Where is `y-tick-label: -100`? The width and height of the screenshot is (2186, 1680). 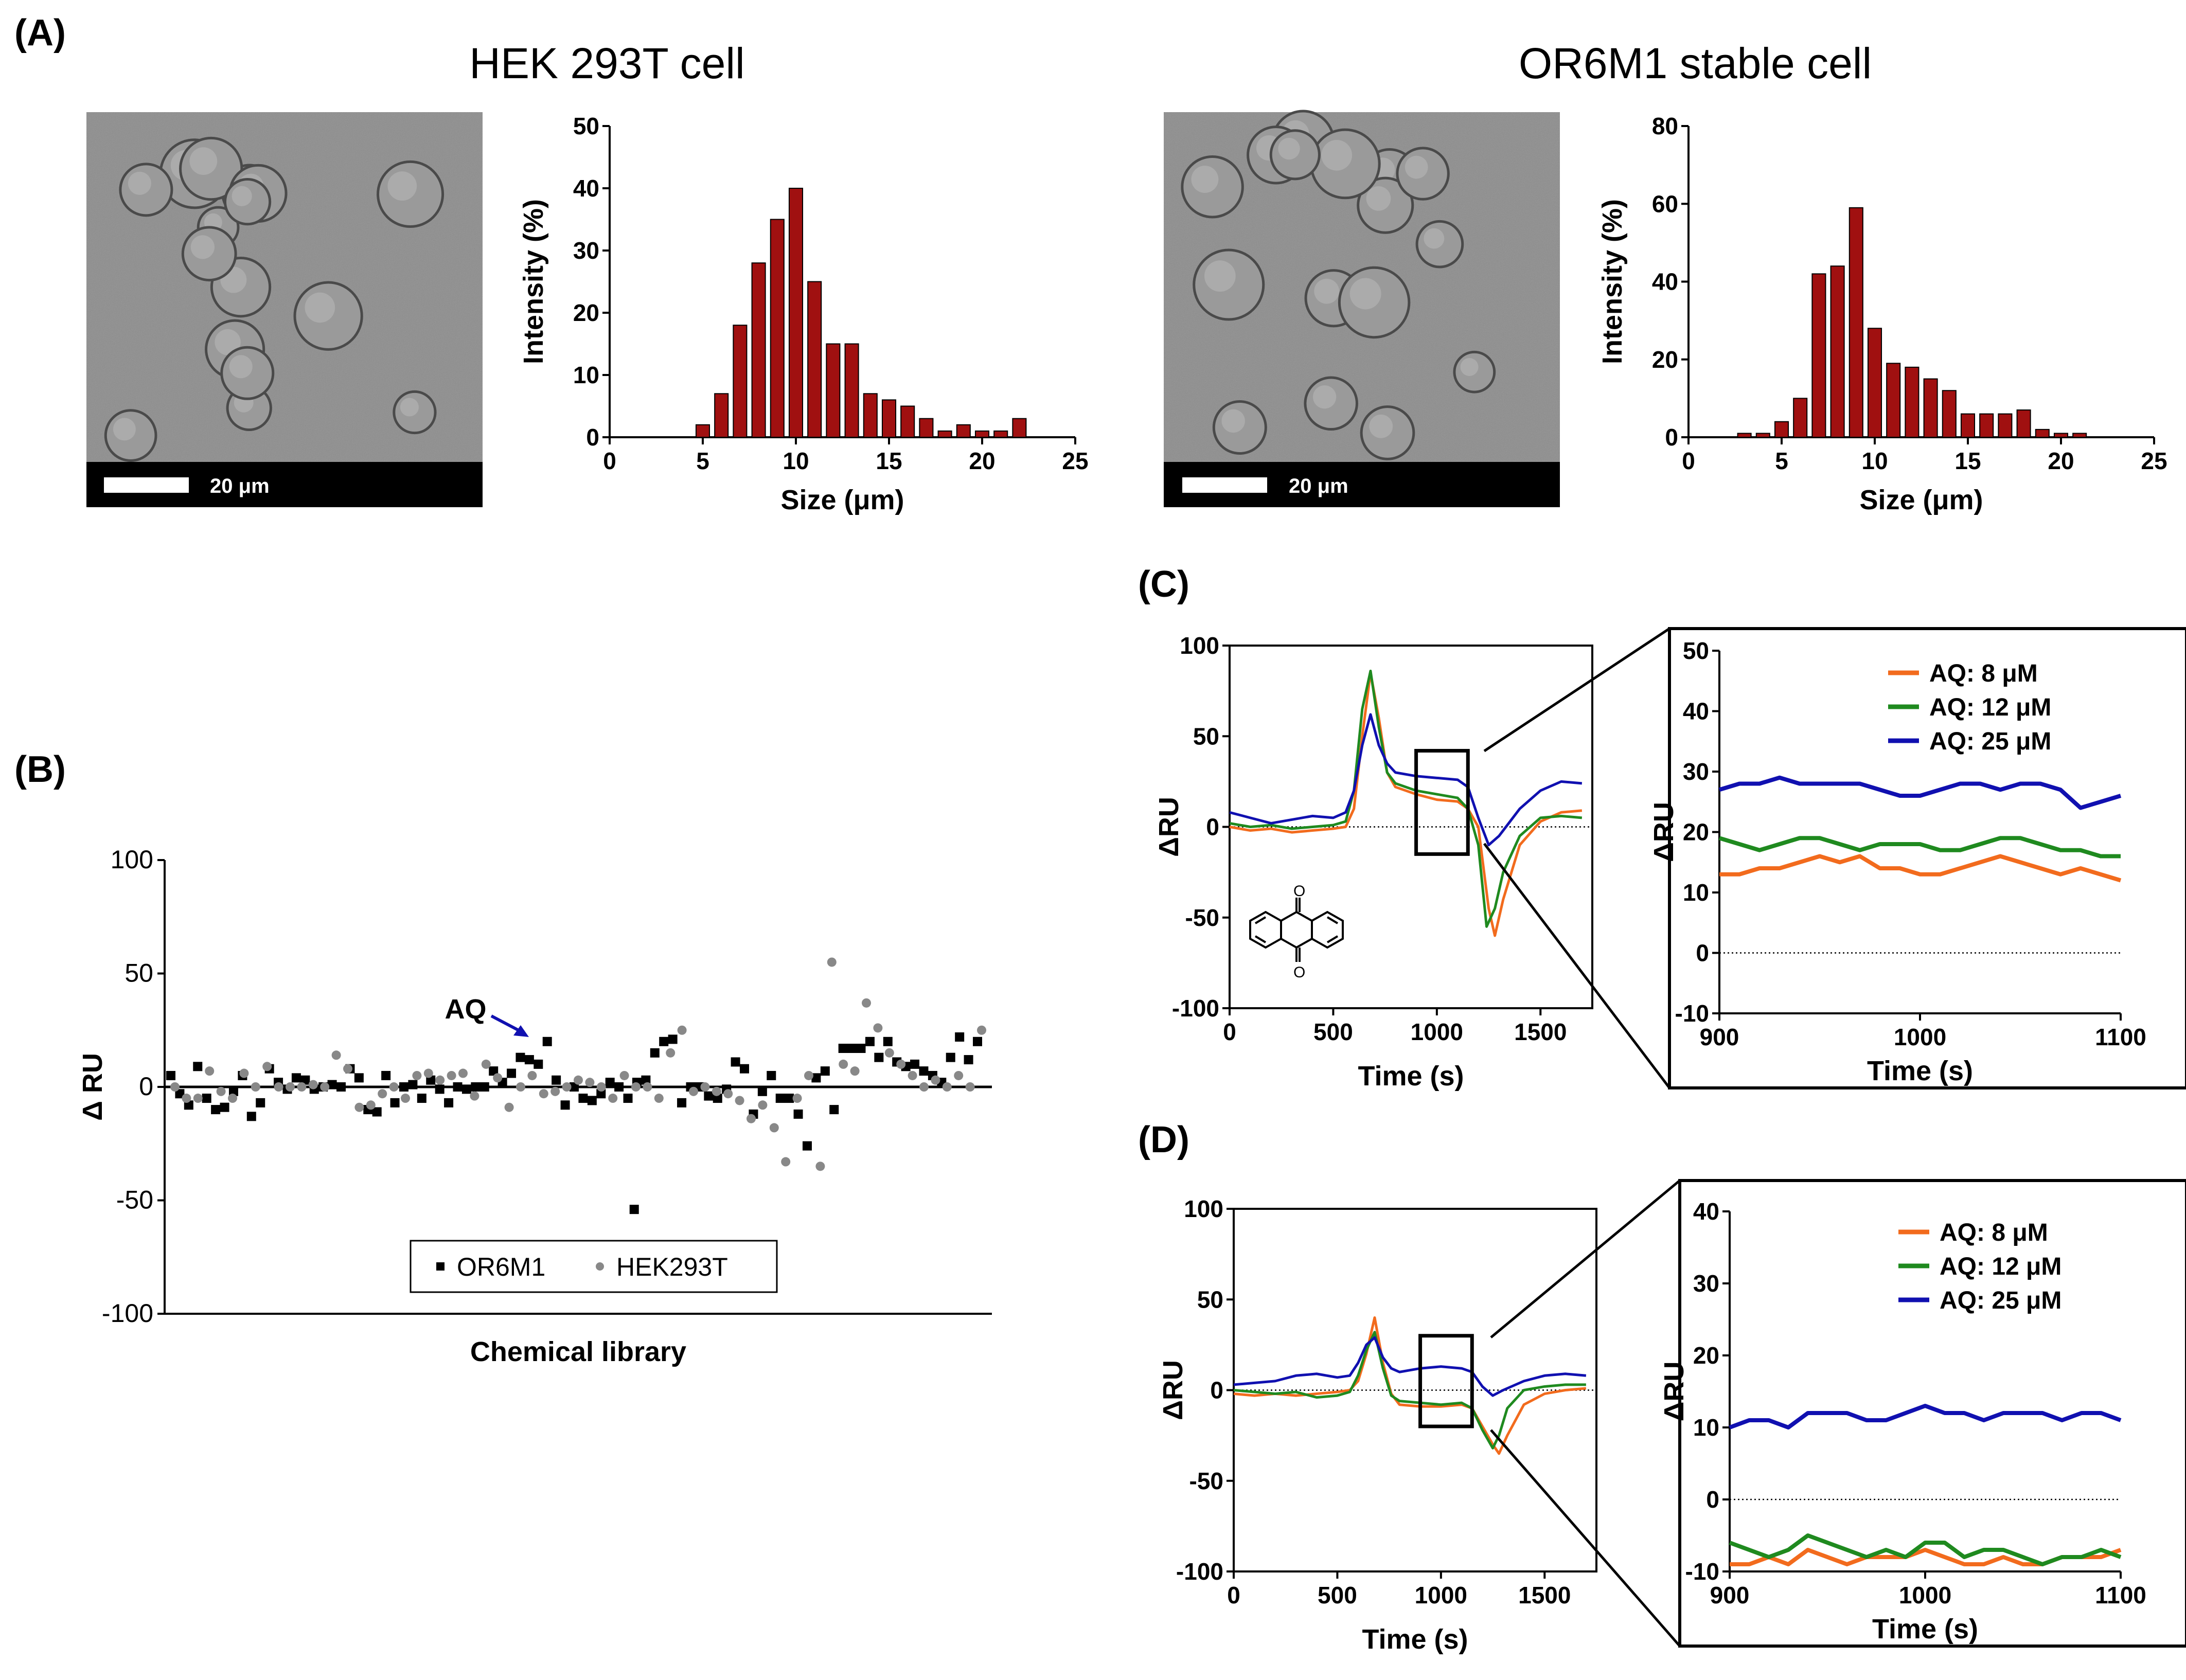 y-tick-label: -100 is located at coordinates (1195, 1009).